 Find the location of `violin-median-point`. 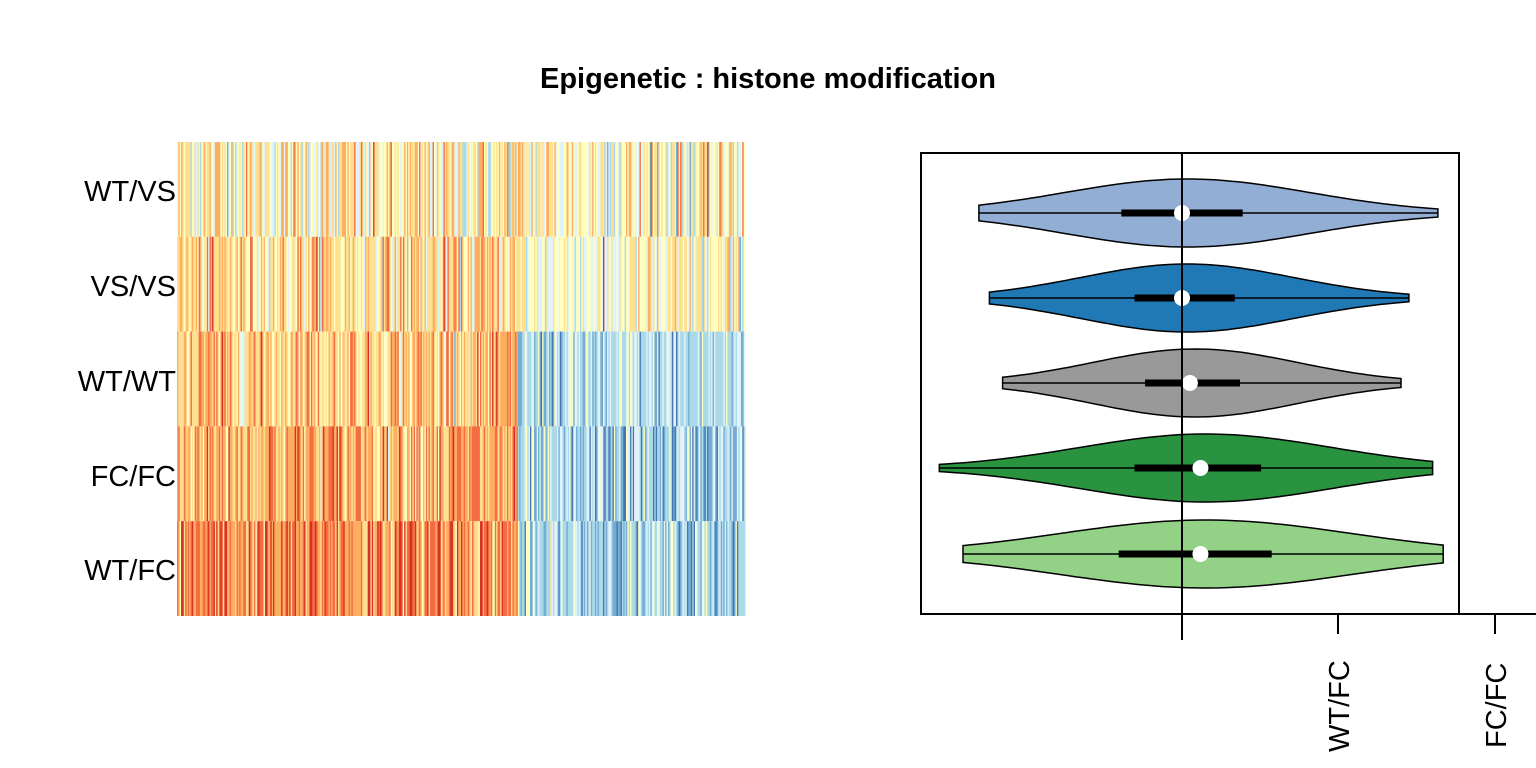

violin-median-point is located at coordinates (1189, 383).